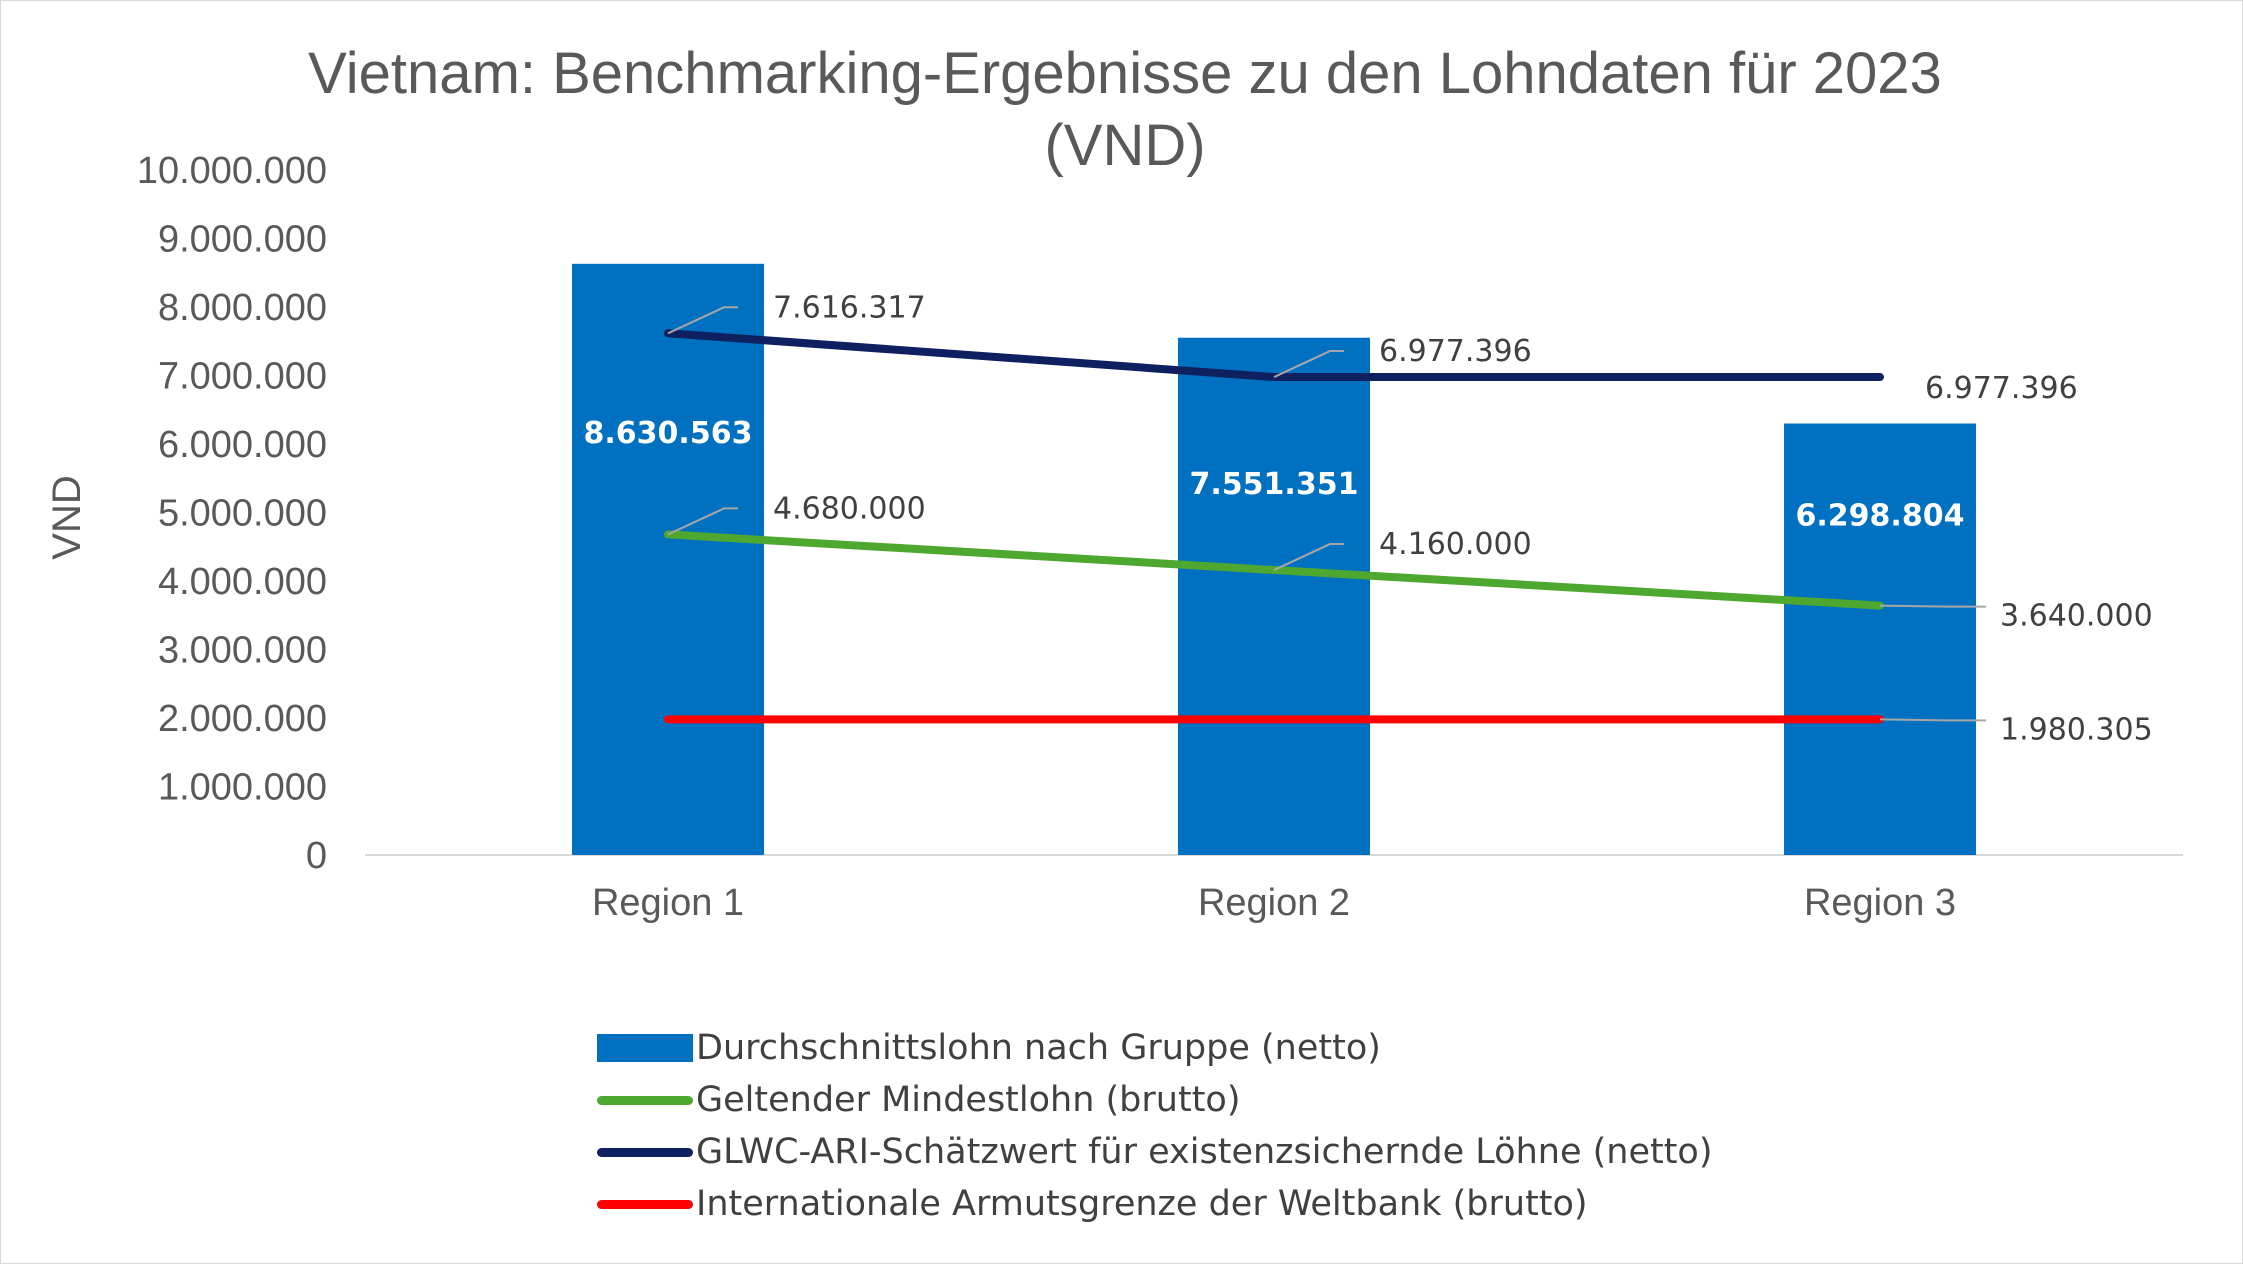 This screenshot has width=2243, height=1264. What do you see at coordinates (1038, 1048) in the screenshot?
I see `legend-label: Durchschnittslohn nach Gruppe (netto)` at bounding box center [1038, 1048].